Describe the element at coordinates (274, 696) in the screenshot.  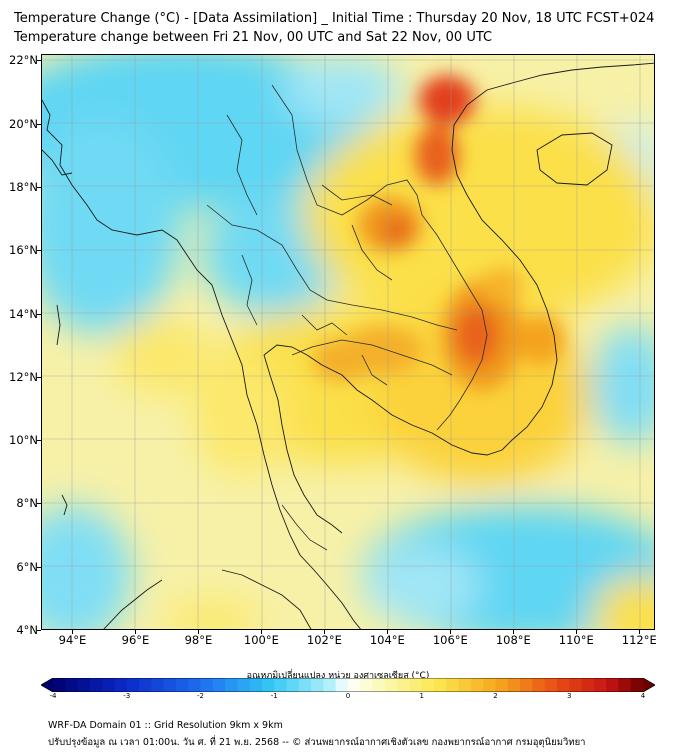
I see `colorbar-tick-label: -1` at that location.